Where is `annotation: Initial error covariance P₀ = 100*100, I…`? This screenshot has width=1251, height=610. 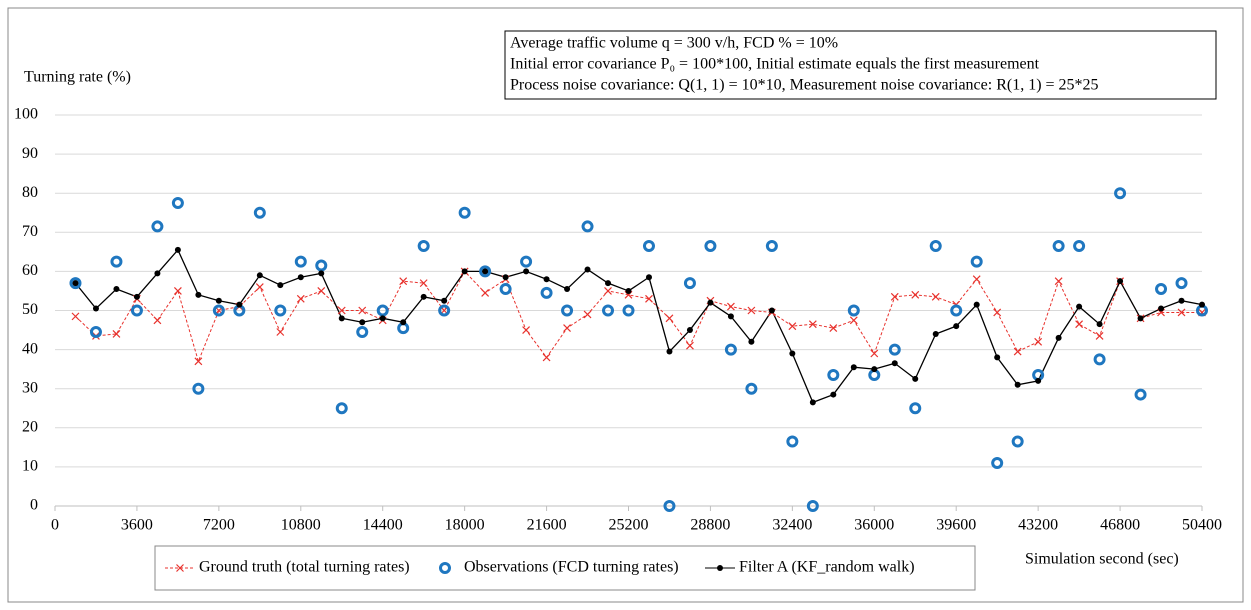
annotation: Initial error covariance P₀ = 100*100, I… is located at coordinates (775, 64).